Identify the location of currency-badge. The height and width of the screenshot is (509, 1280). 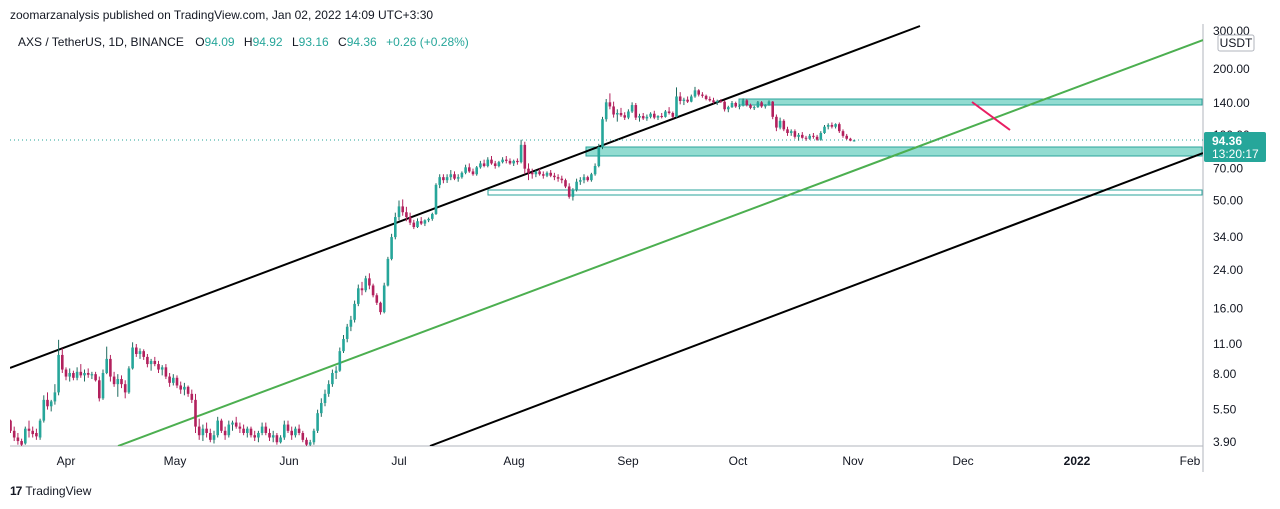
(1236, 43).